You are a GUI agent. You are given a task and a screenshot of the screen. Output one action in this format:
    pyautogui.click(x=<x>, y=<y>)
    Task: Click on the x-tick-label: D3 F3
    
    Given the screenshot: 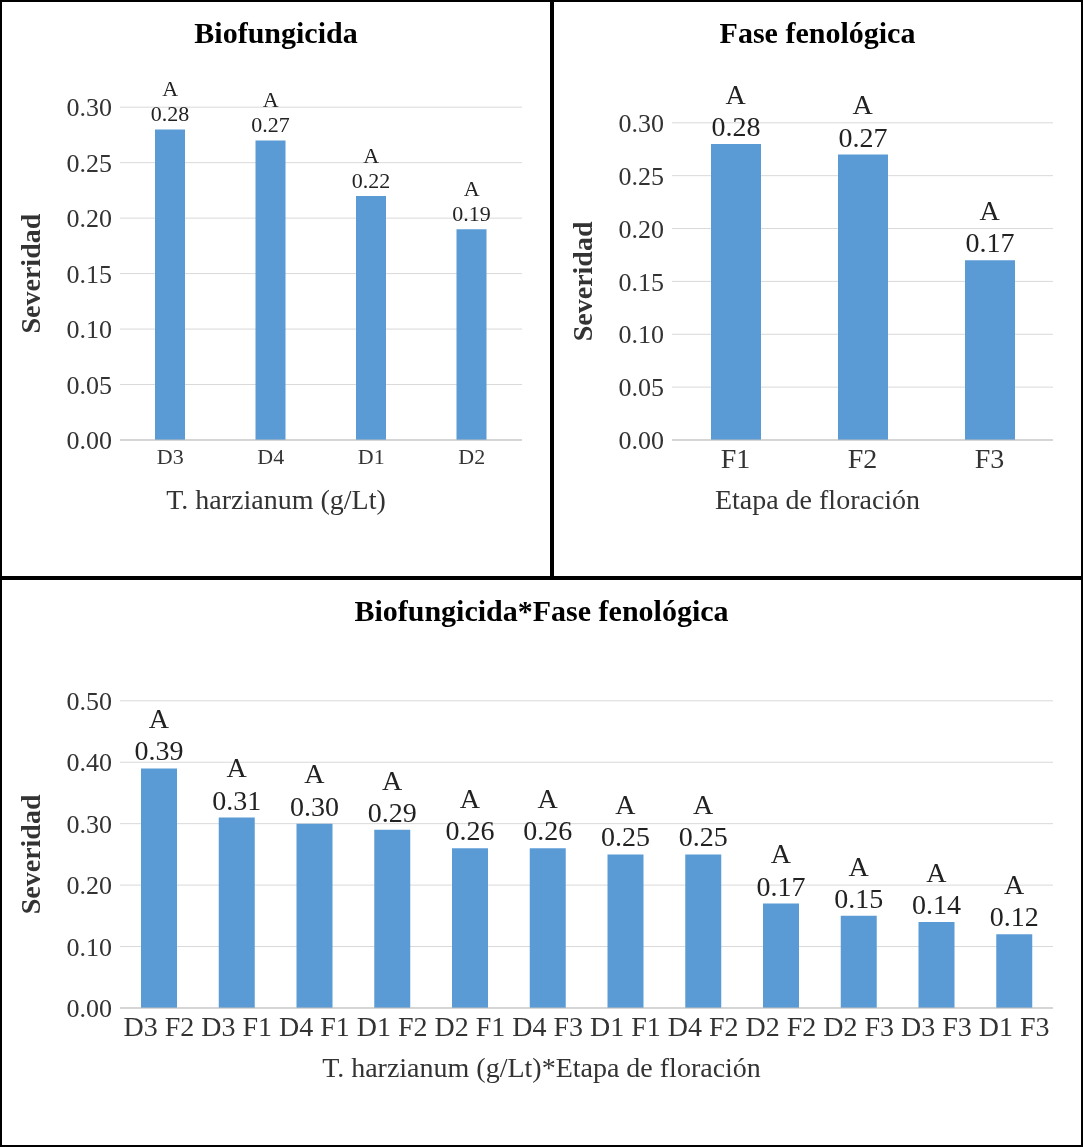 What is the action you would take?
    pyautogui.click(x=936, y=1026)
    